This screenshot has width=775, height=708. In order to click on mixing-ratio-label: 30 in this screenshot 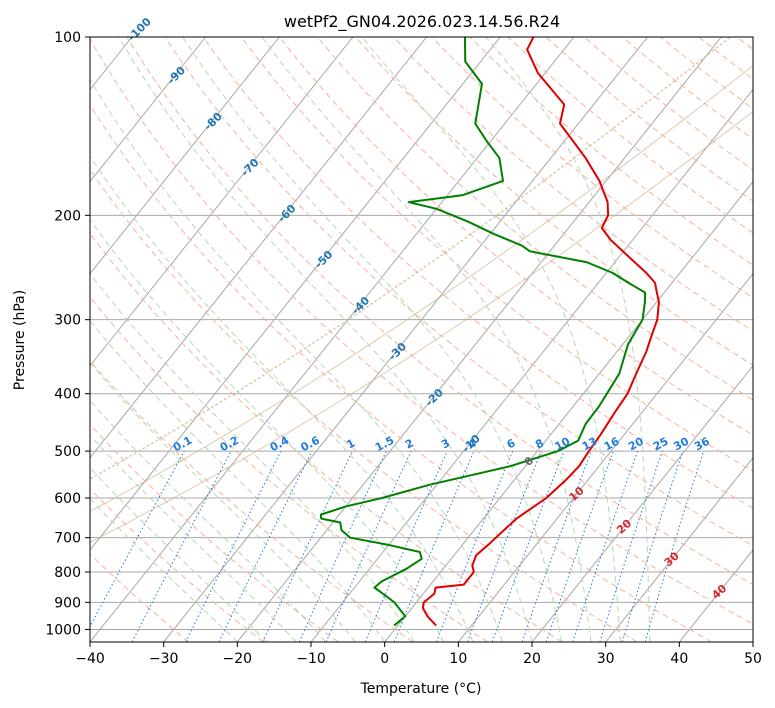, I will do `click(681, 444)`.